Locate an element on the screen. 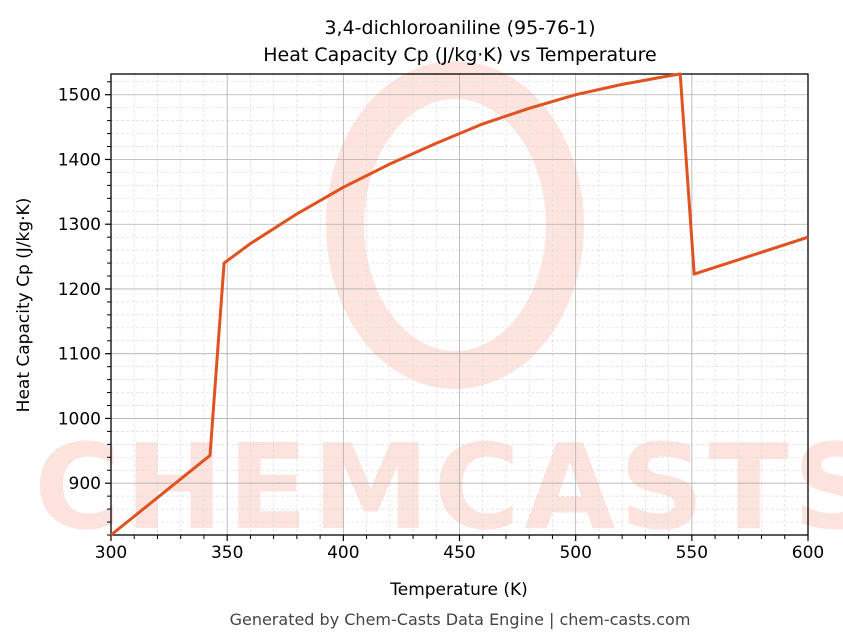  x-axis-label: Temperature (K) is located at coordinates (458, 590).